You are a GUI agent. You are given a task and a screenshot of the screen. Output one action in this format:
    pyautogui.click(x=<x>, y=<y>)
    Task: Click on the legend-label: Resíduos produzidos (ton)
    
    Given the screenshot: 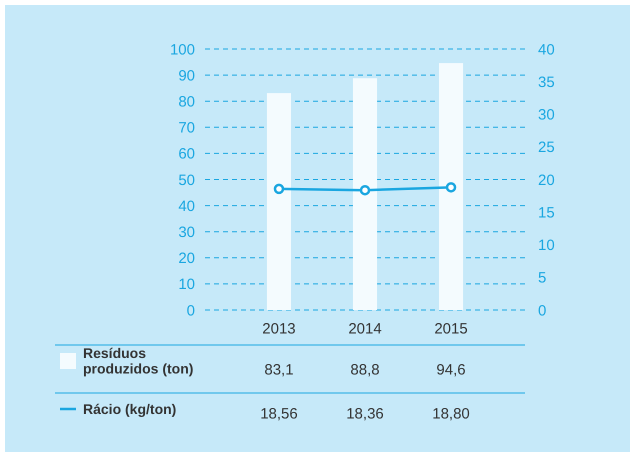 What is the action you would take?
    pyautogui.click(x=138, y=361)
    